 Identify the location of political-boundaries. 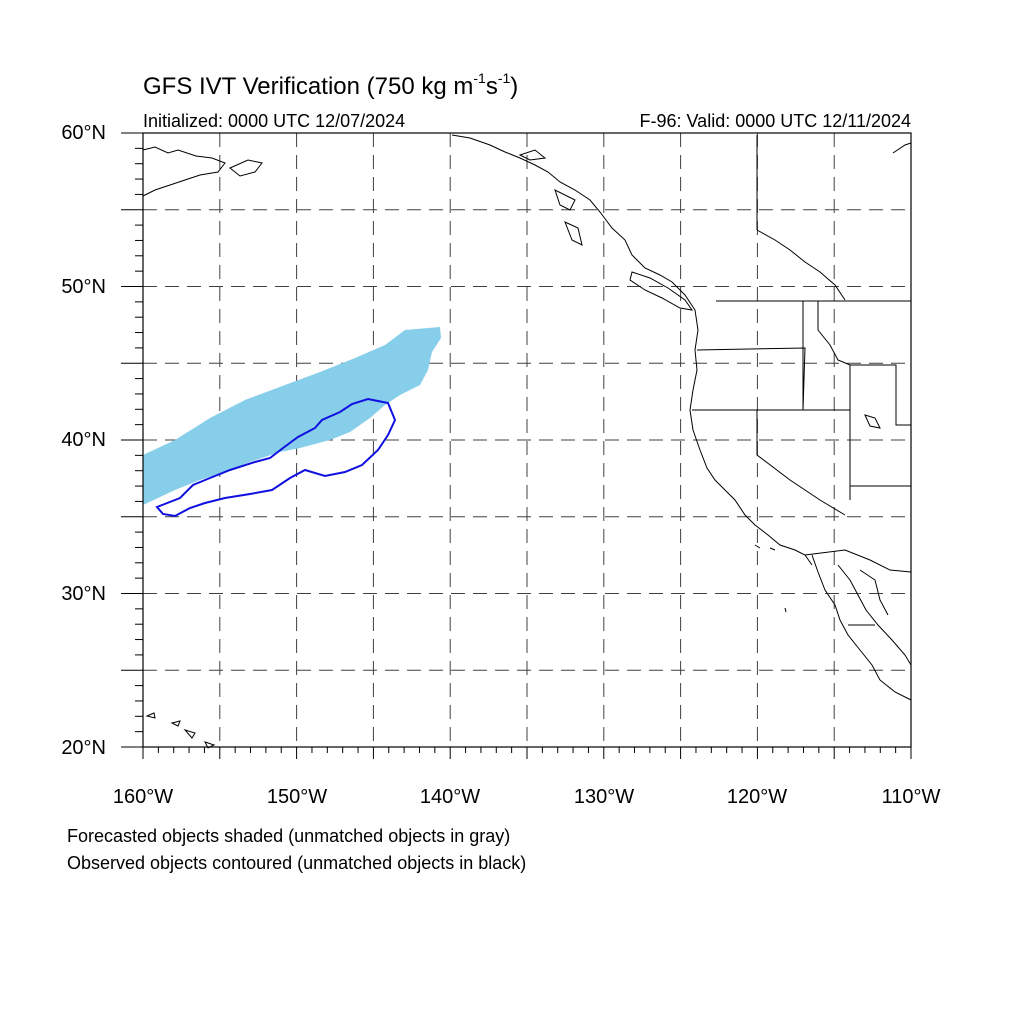
(802, 380).